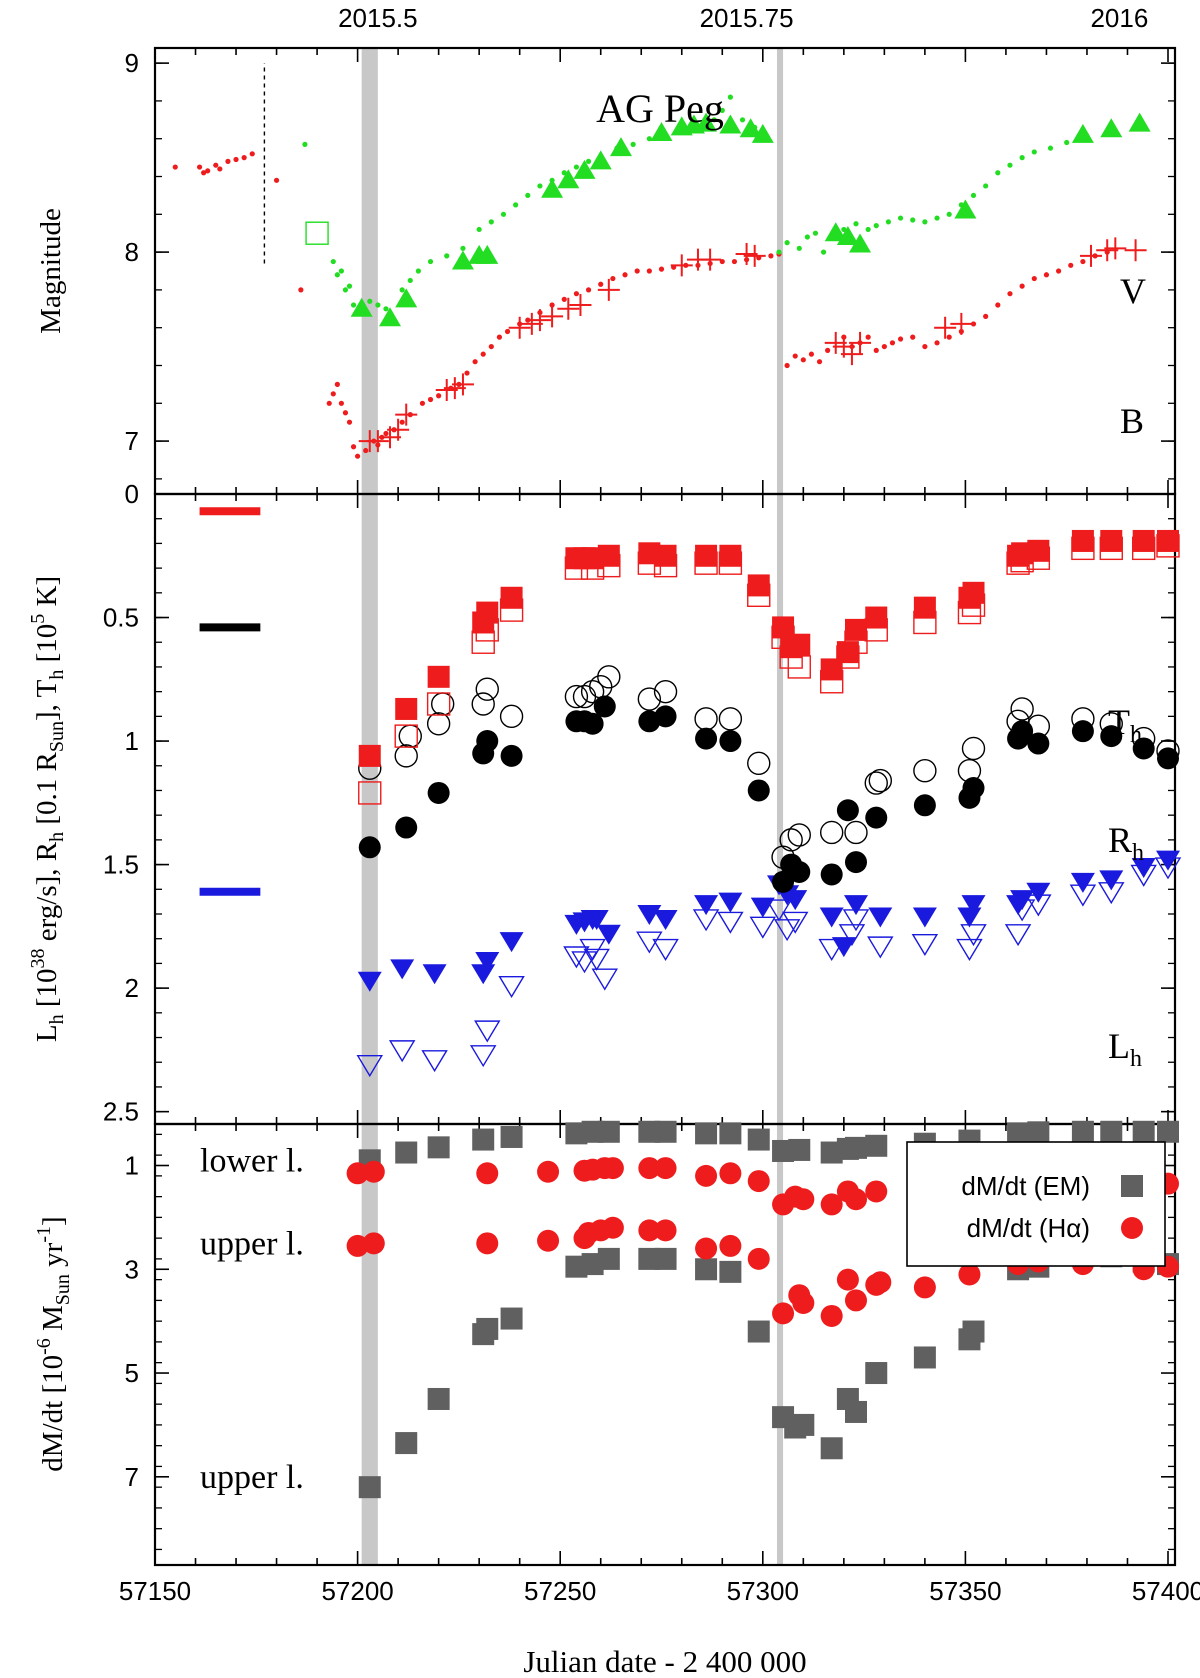 This screenshot has width=1200, height=1678. I want to click on top-tick-label: 2015.75, so click(747, 18).